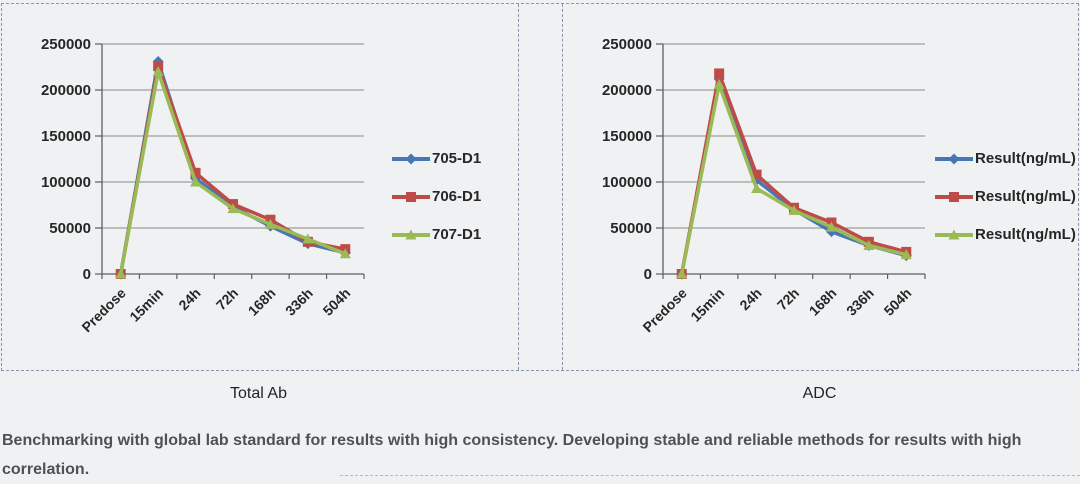 The image size is (1080, 484). I want to click on legend-item: 706-D1, so click(436, 196).